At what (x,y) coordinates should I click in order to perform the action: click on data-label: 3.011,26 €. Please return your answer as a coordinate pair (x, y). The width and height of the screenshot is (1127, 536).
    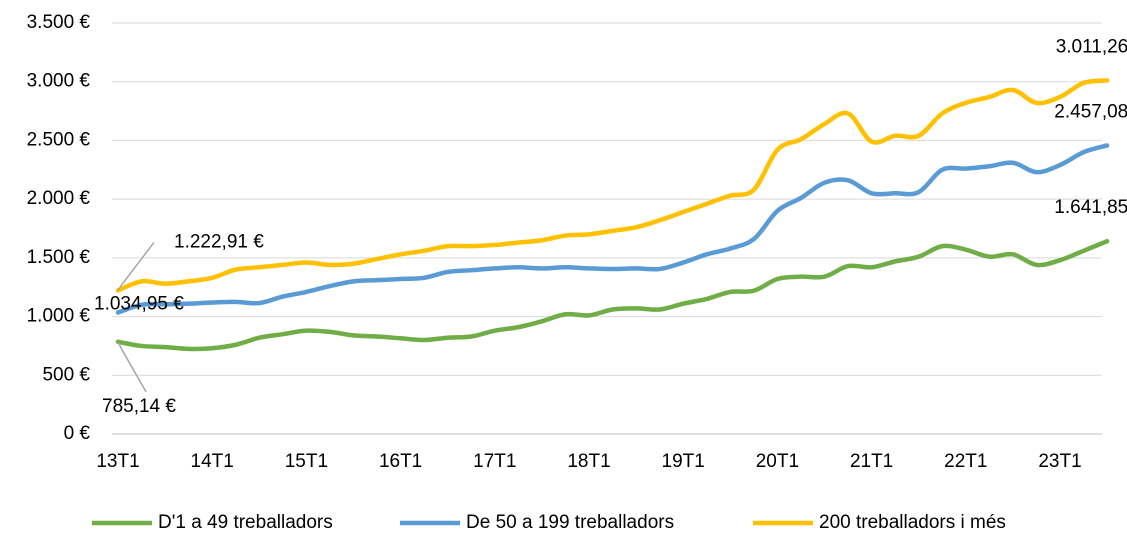
    Looking at the image, I should click on (1091, 46).